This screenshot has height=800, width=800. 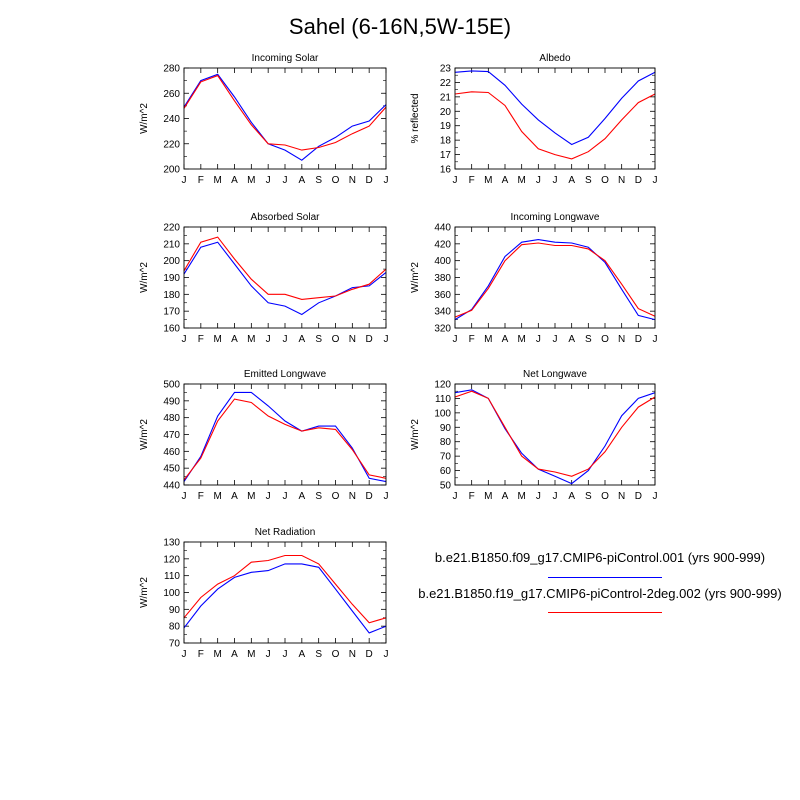 I want to click on y-tick-label: 190, so click(x=171, y=278).